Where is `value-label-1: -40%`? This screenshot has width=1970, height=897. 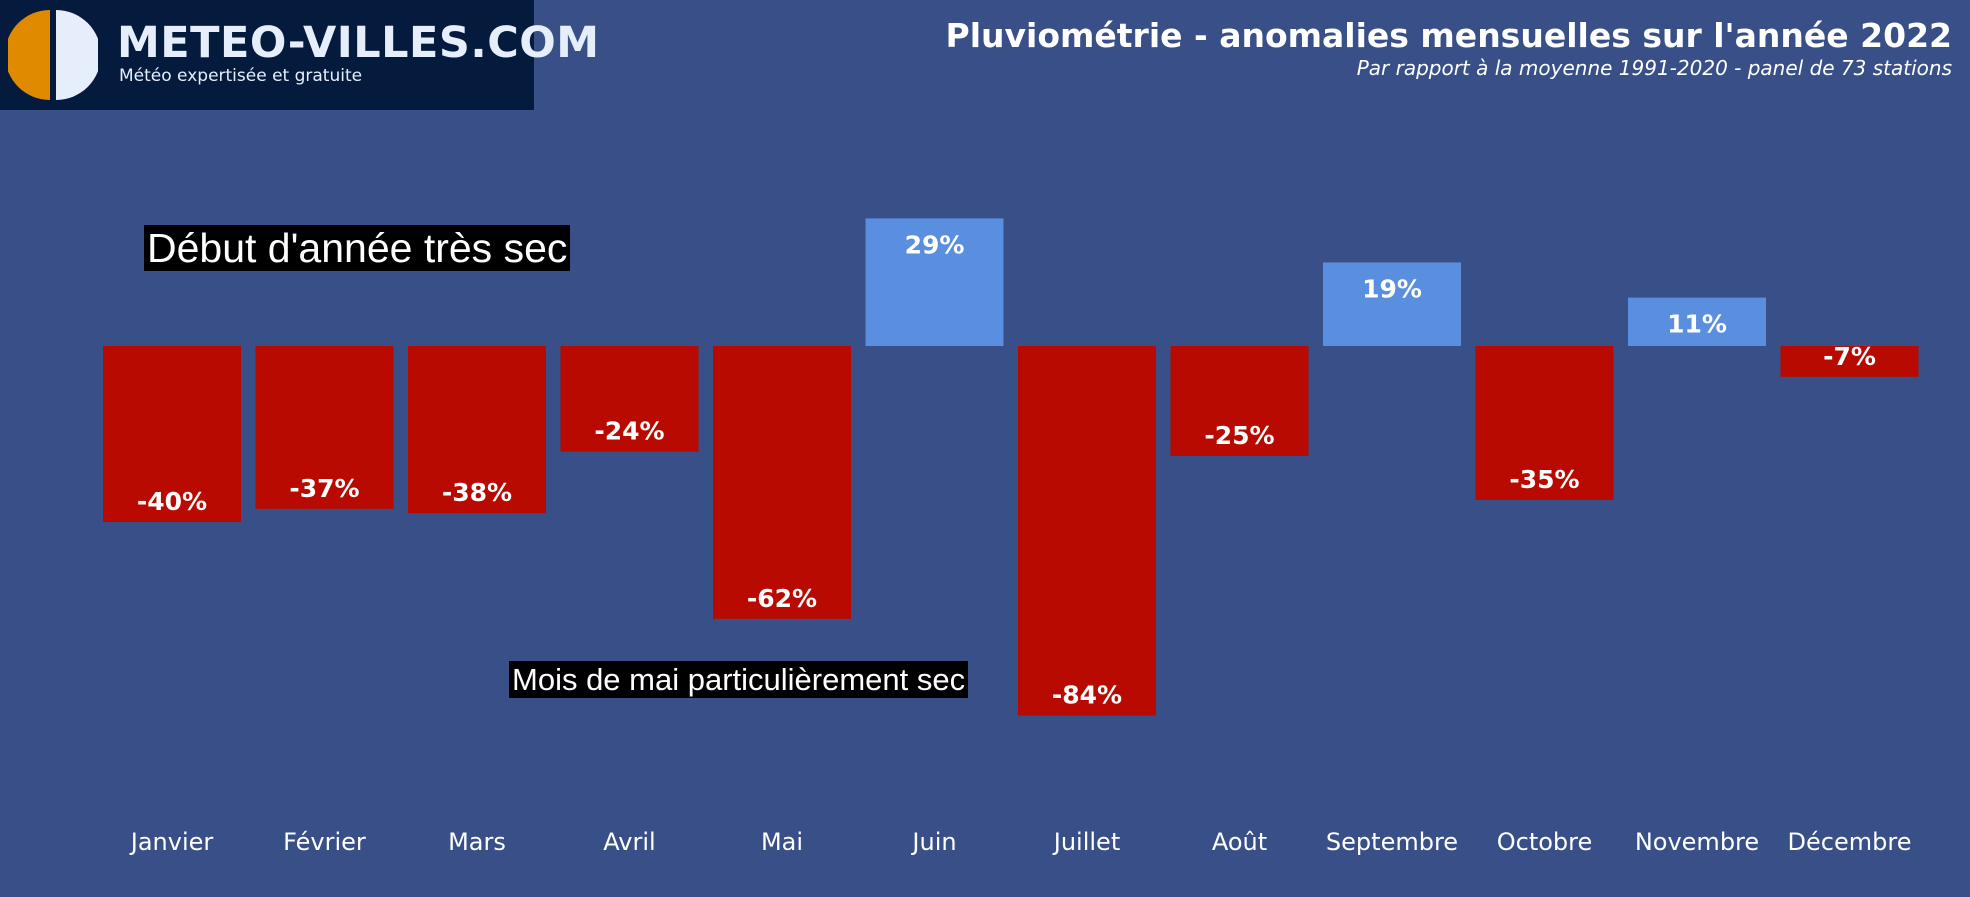 value-label-1: -40% is located at coordinates (172, 501).